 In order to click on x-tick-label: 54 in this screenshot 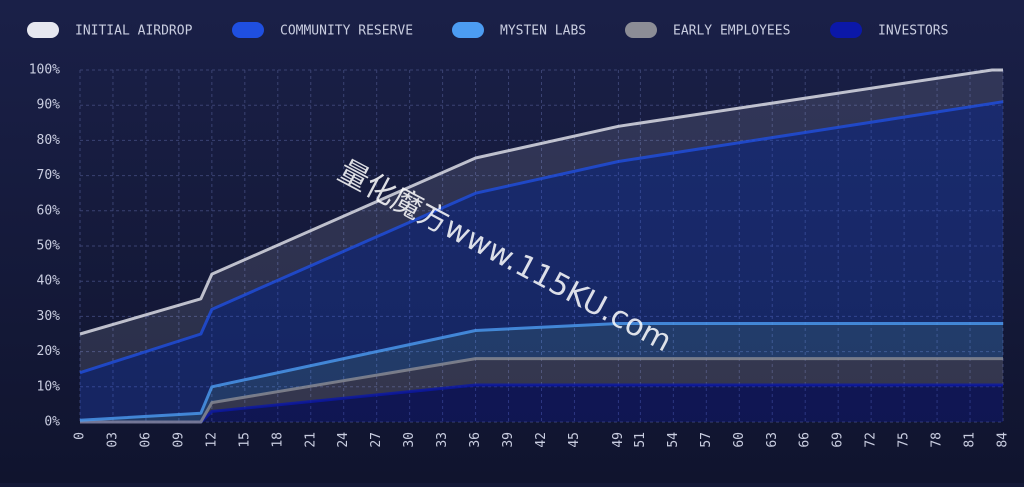, I will do `click(673, 440)`.